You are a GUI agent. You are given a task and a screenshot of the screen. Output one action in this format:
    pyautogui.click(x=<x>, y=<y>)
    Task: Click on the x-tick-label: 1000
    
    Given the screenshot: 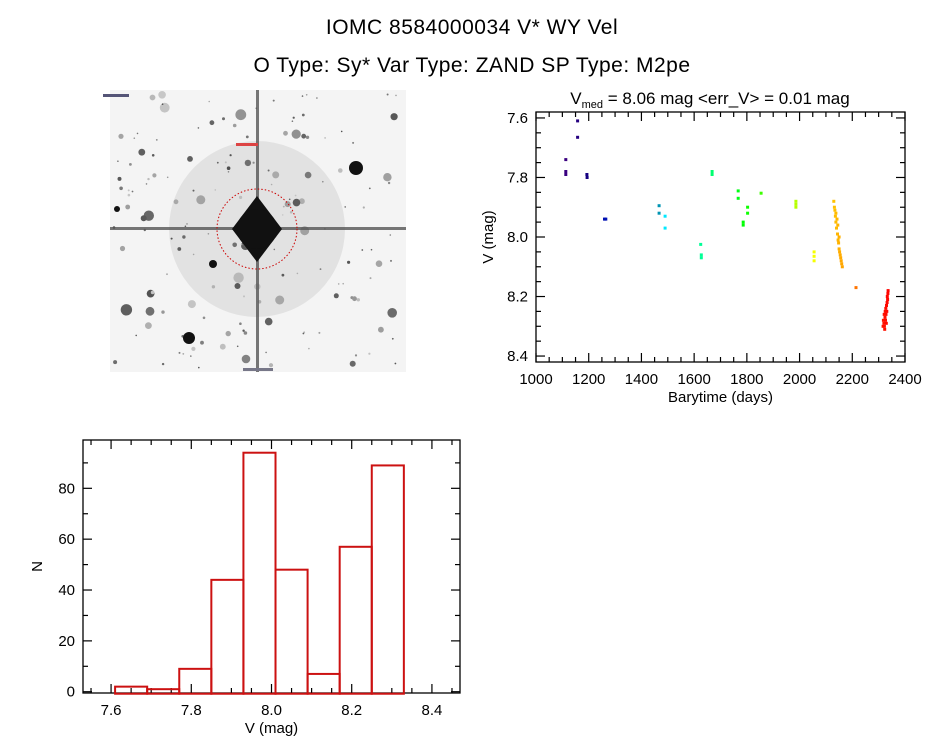 What is the action you would take?
    pyautogui.click(x=535, y=379)
    